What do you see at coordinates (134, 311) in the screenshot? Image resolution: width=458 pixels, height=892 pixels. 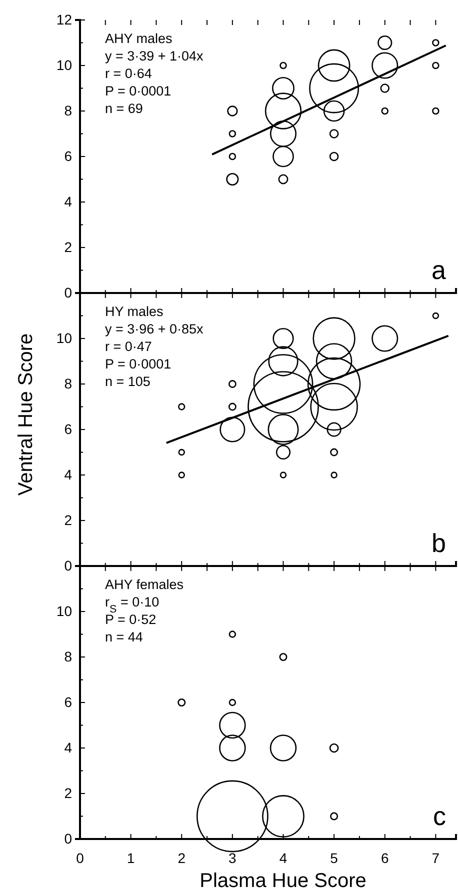 I see `annotation: HY males` at bounding box center [134, 311].